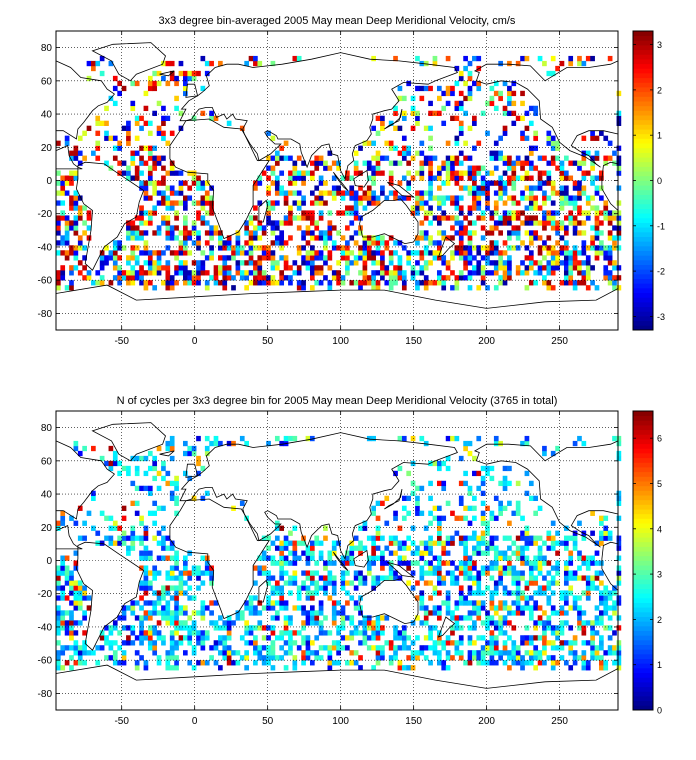  Describe the element at coordinates (559, 721) in the screenshot. I see `x-tick-label: 250` at that location.